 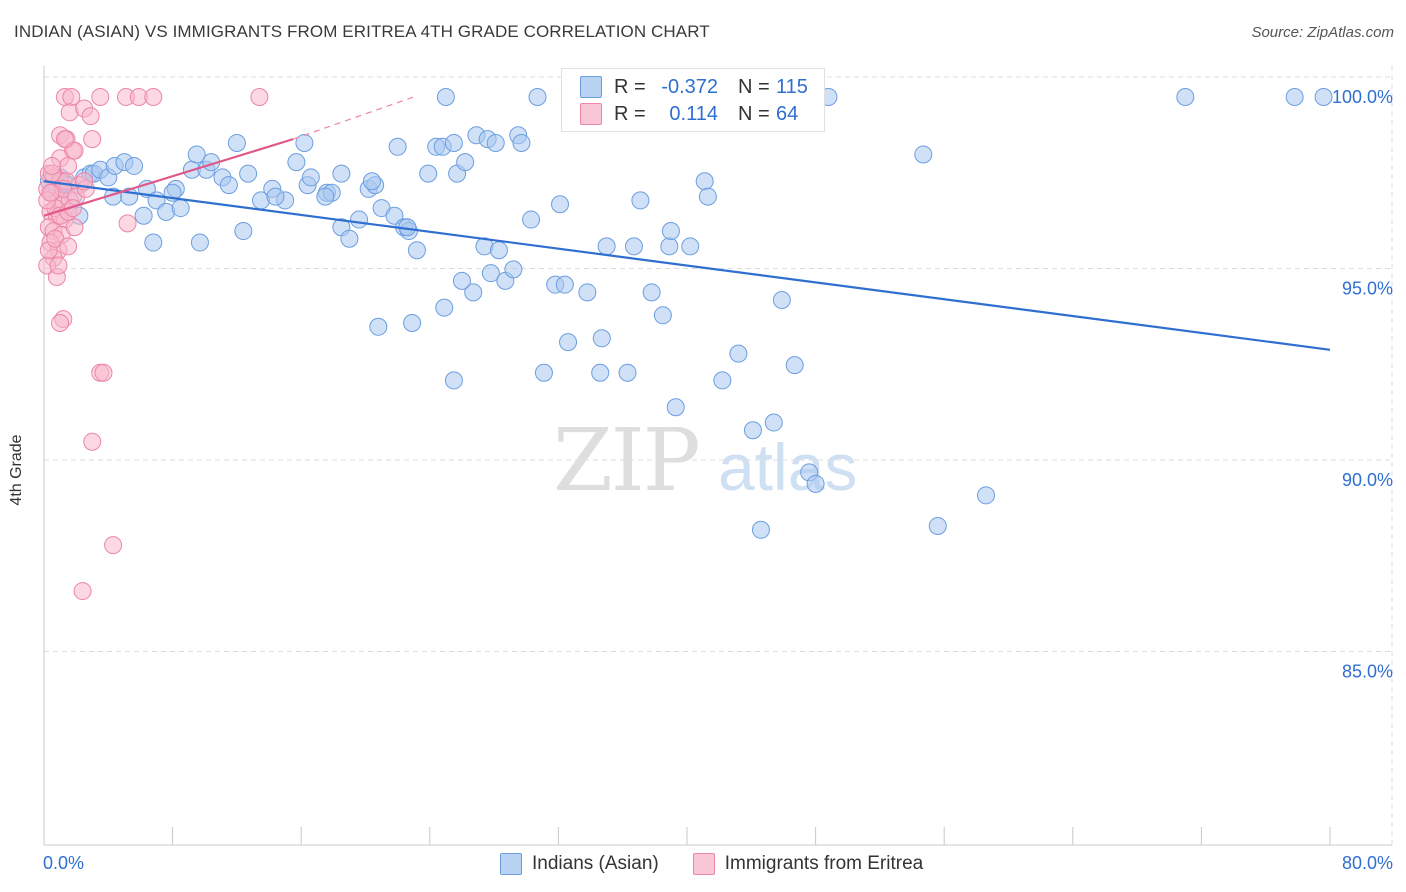 What do you see at coordinates (705, 461) in the screenshot?
I see `watermark: ZIP atlas` at bounding box center [705, 461].